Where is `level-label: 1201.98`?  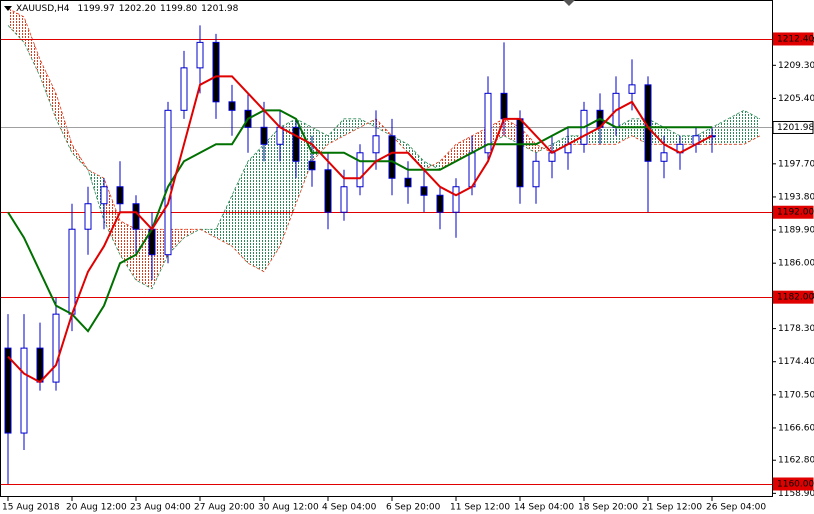 level-label: 1201.98 is located at coordinates (795, 128).